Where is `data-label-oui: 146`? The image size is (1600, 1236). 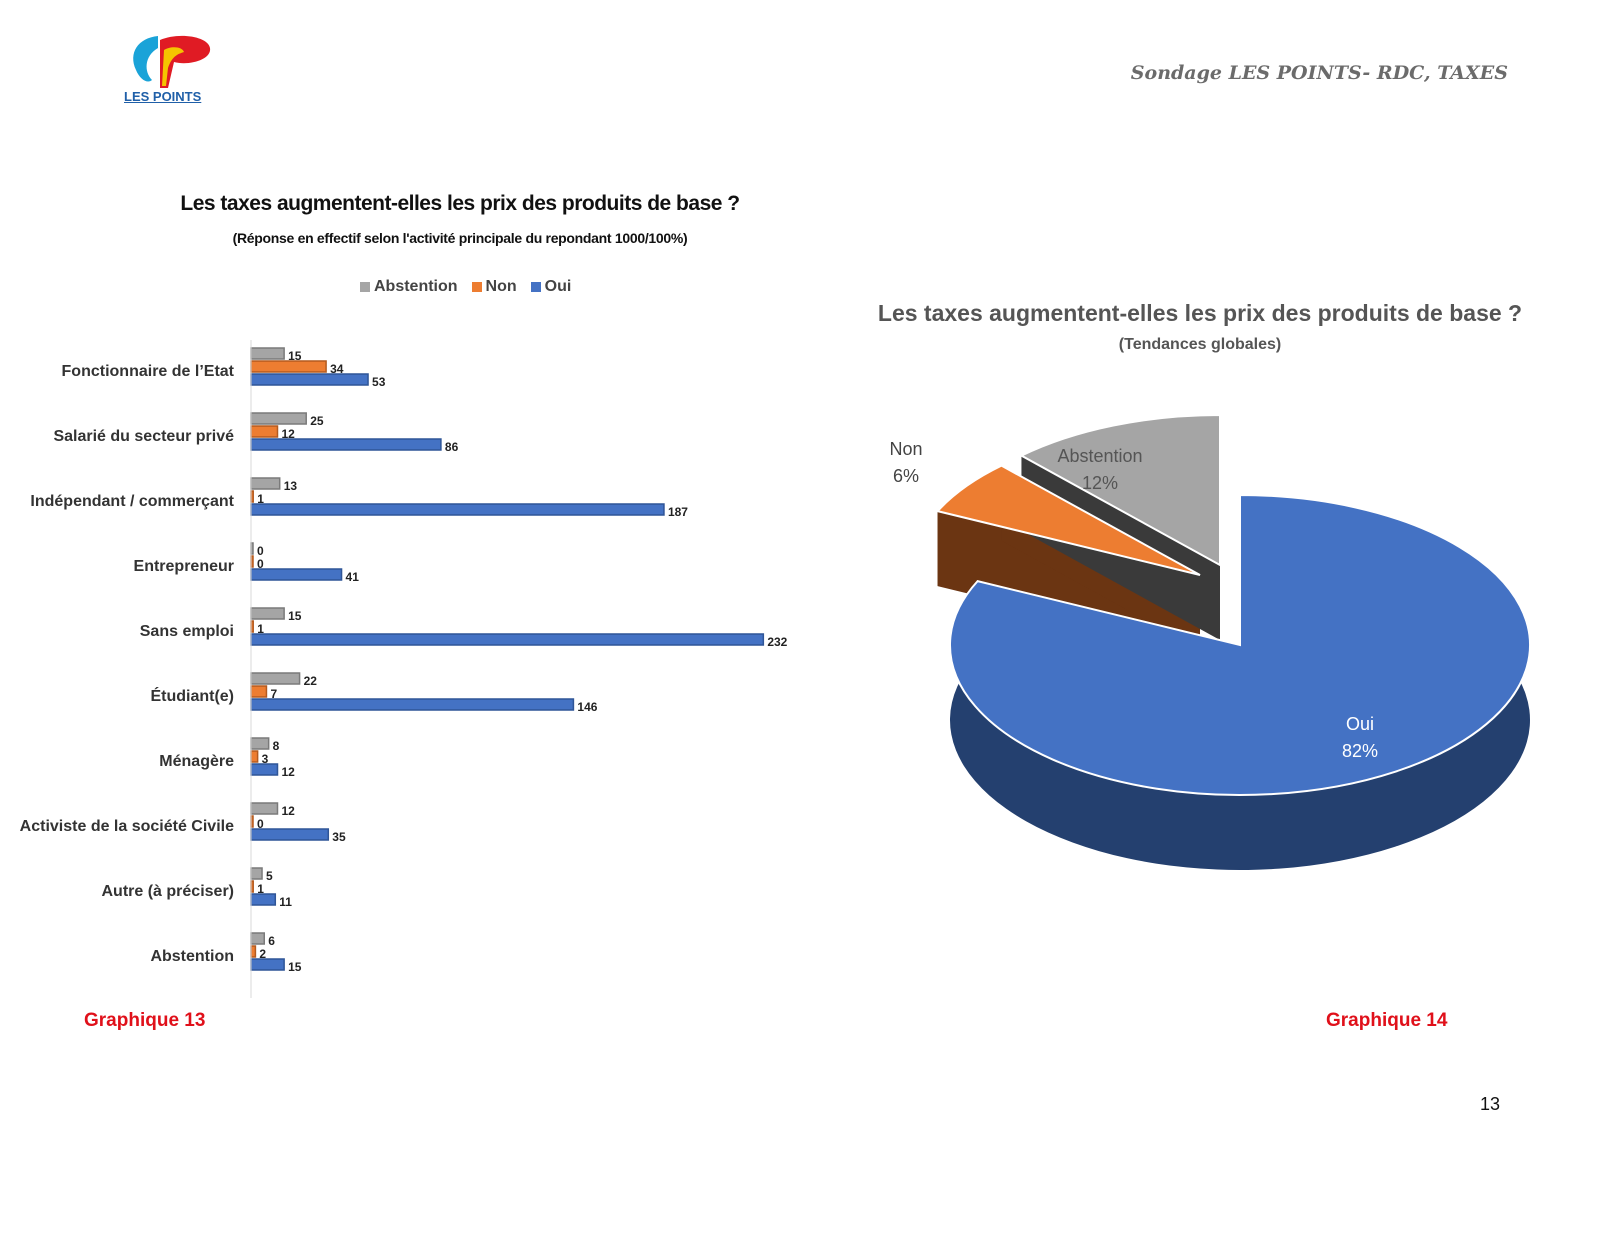
data-label-oui: 146 is located at coordinates (587, 707).